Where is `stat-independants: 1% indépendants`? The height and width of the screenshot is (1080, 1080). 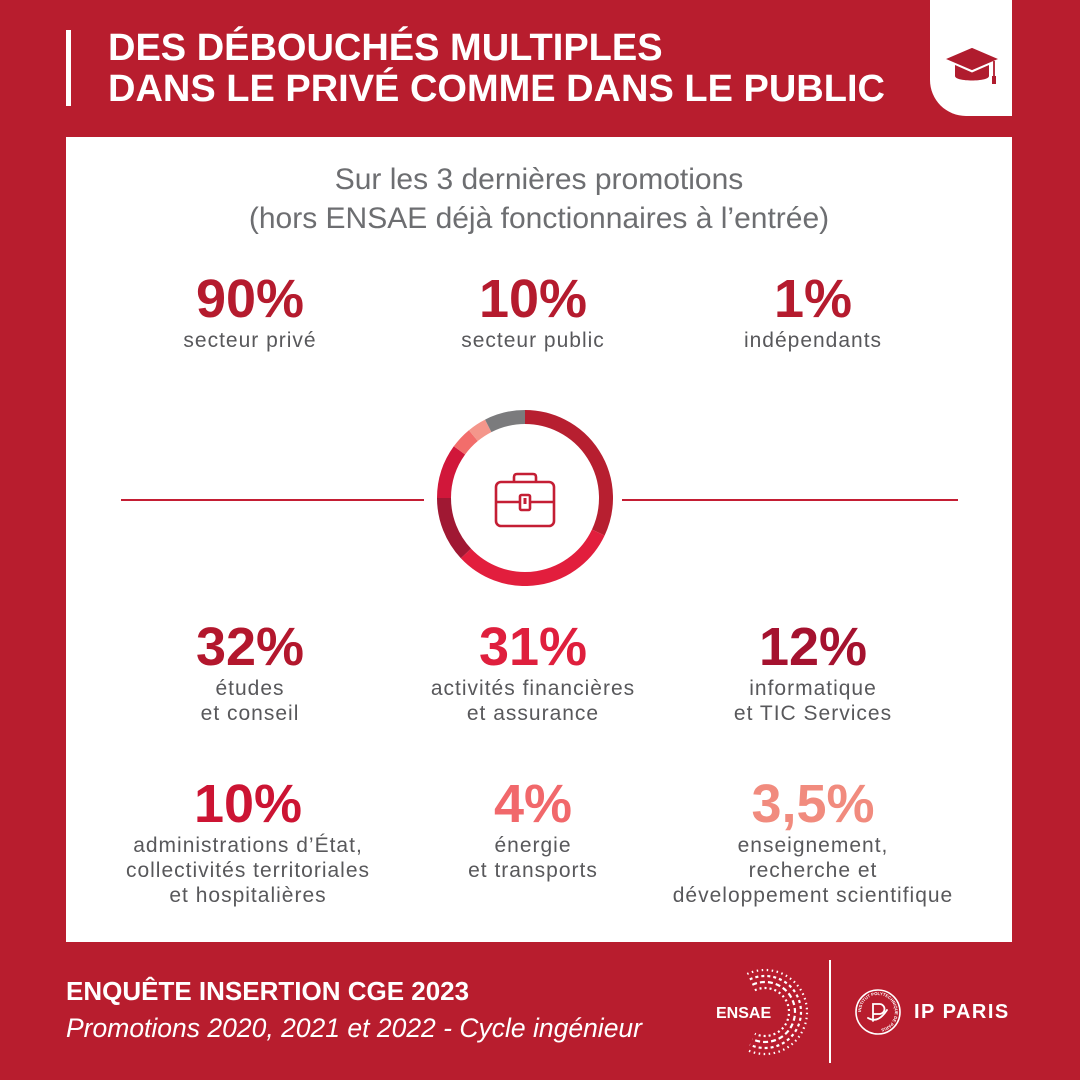 stat-independants: 1% indépendants is located at coordinates (813, 312).